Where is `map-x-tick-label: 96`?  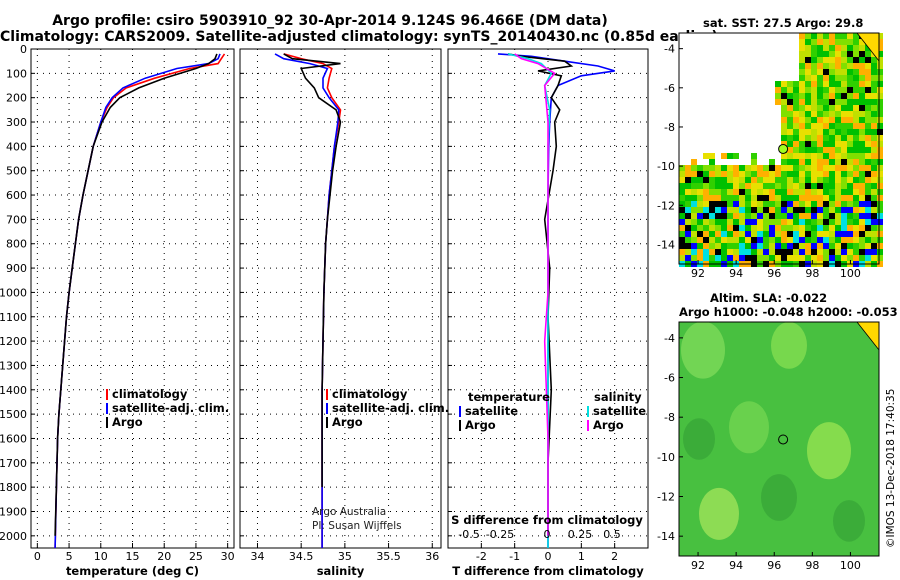 map-x-tick-label: 96 is located at coordinates (774, 273).